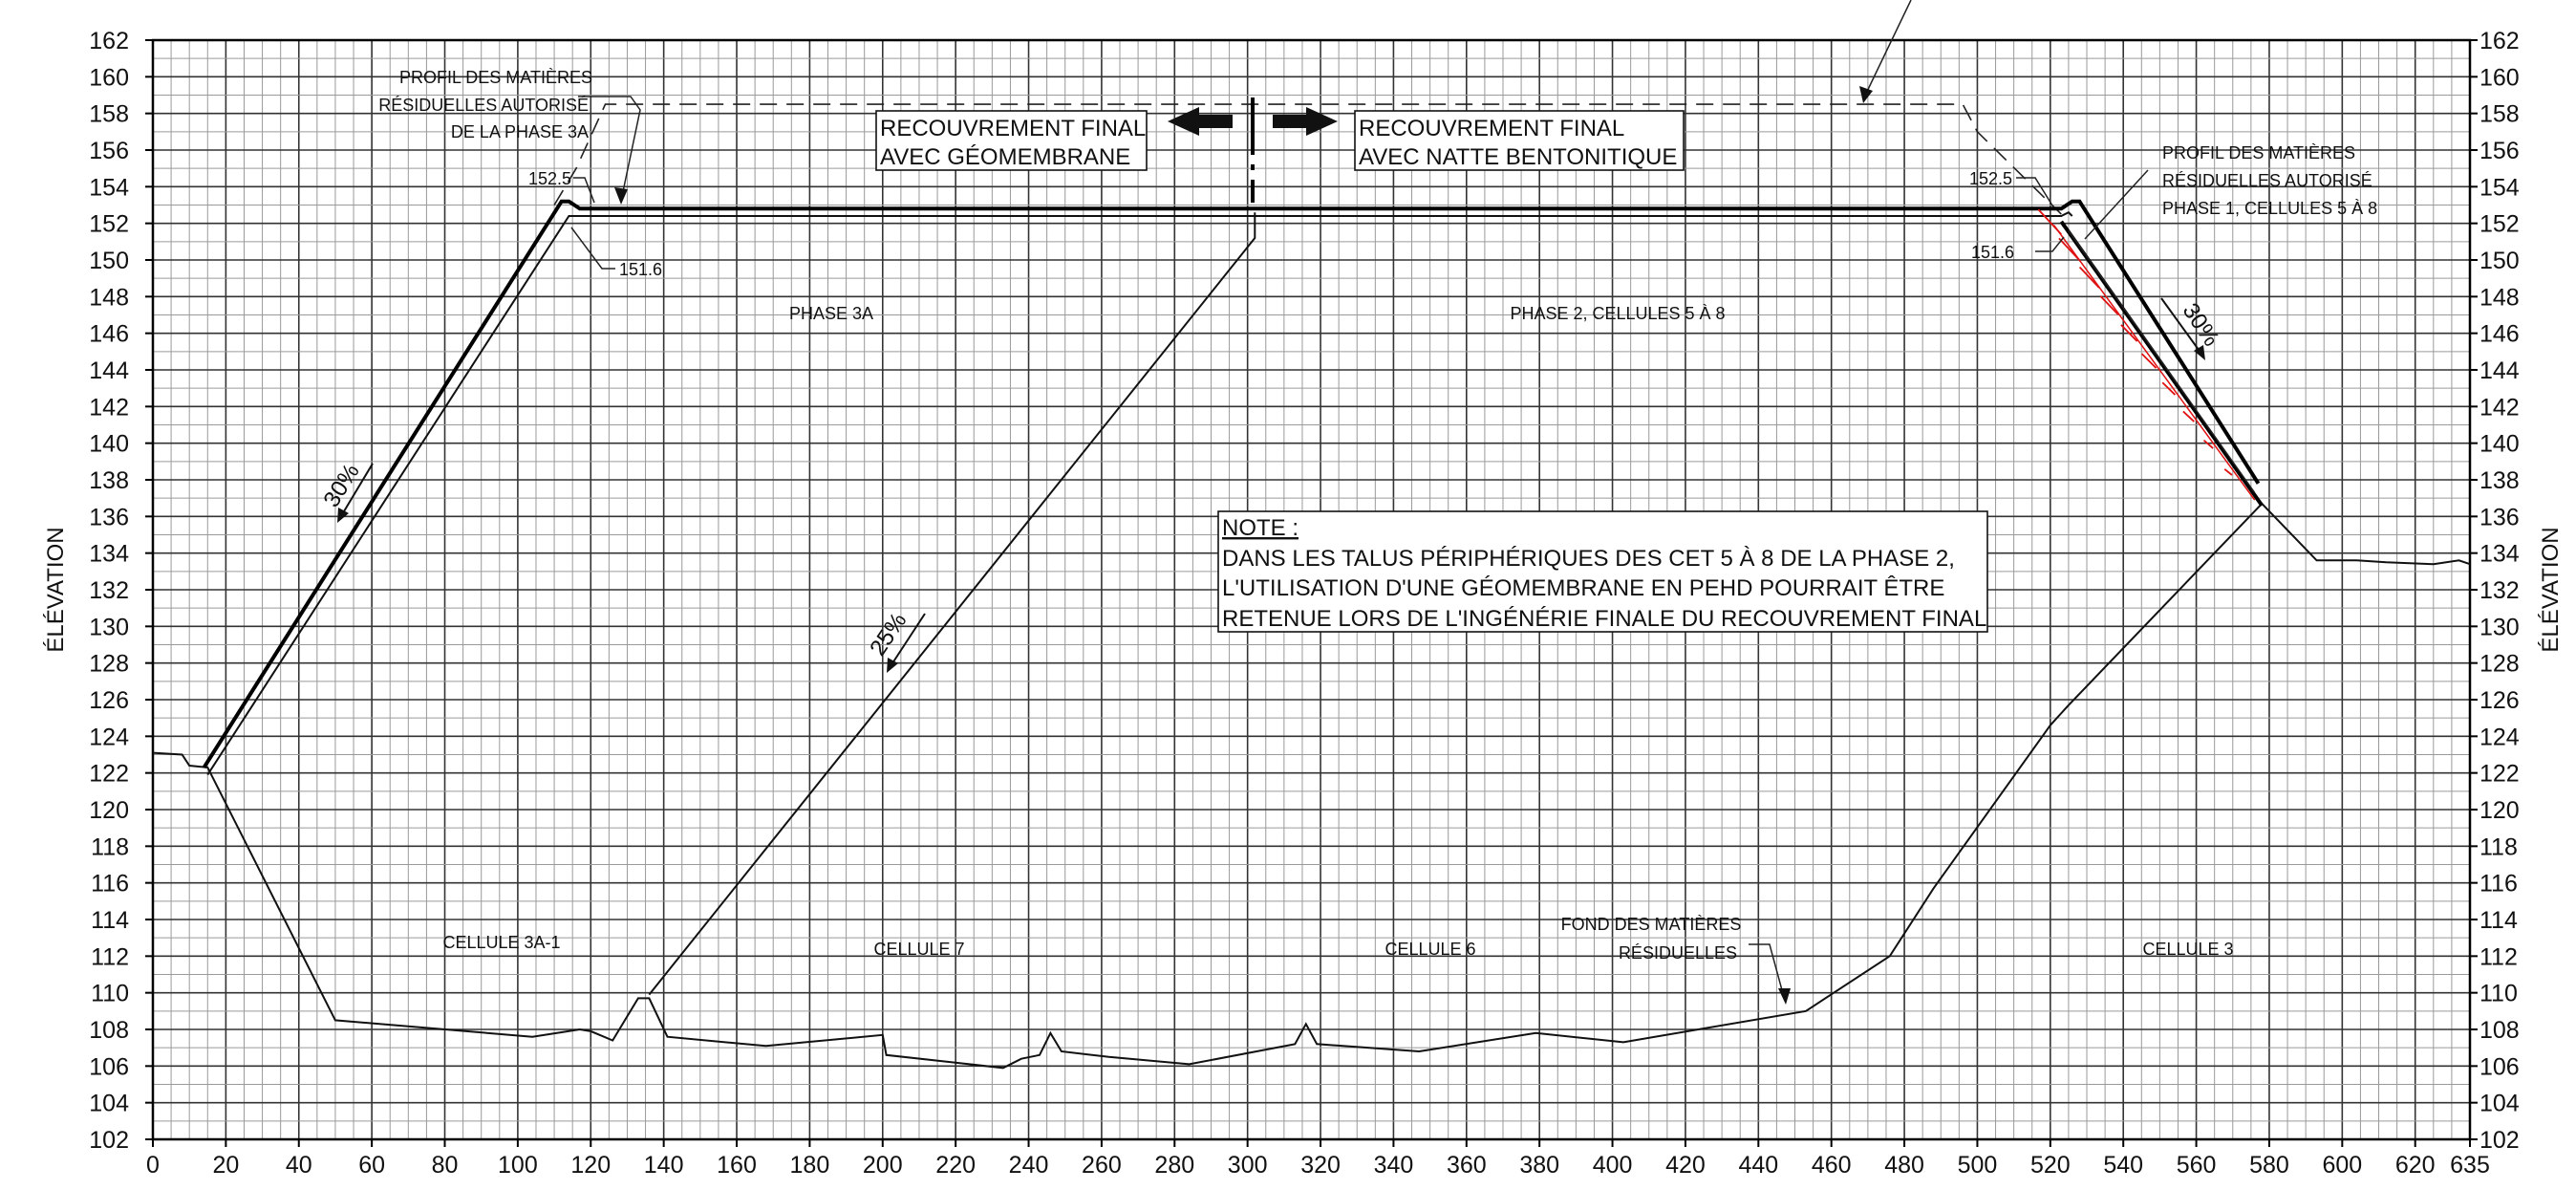 This screenshot has width=2576, height=1190. Describe the element at coordinates (109, 151) in the screenshot. I see `y-tick-label-left: 156` at that location.